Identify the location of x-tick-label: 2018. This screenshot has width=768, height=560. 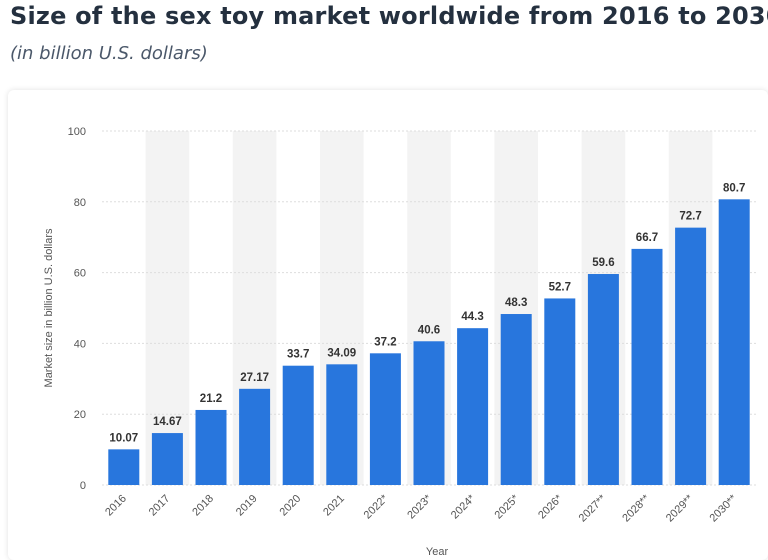
(203, 506).